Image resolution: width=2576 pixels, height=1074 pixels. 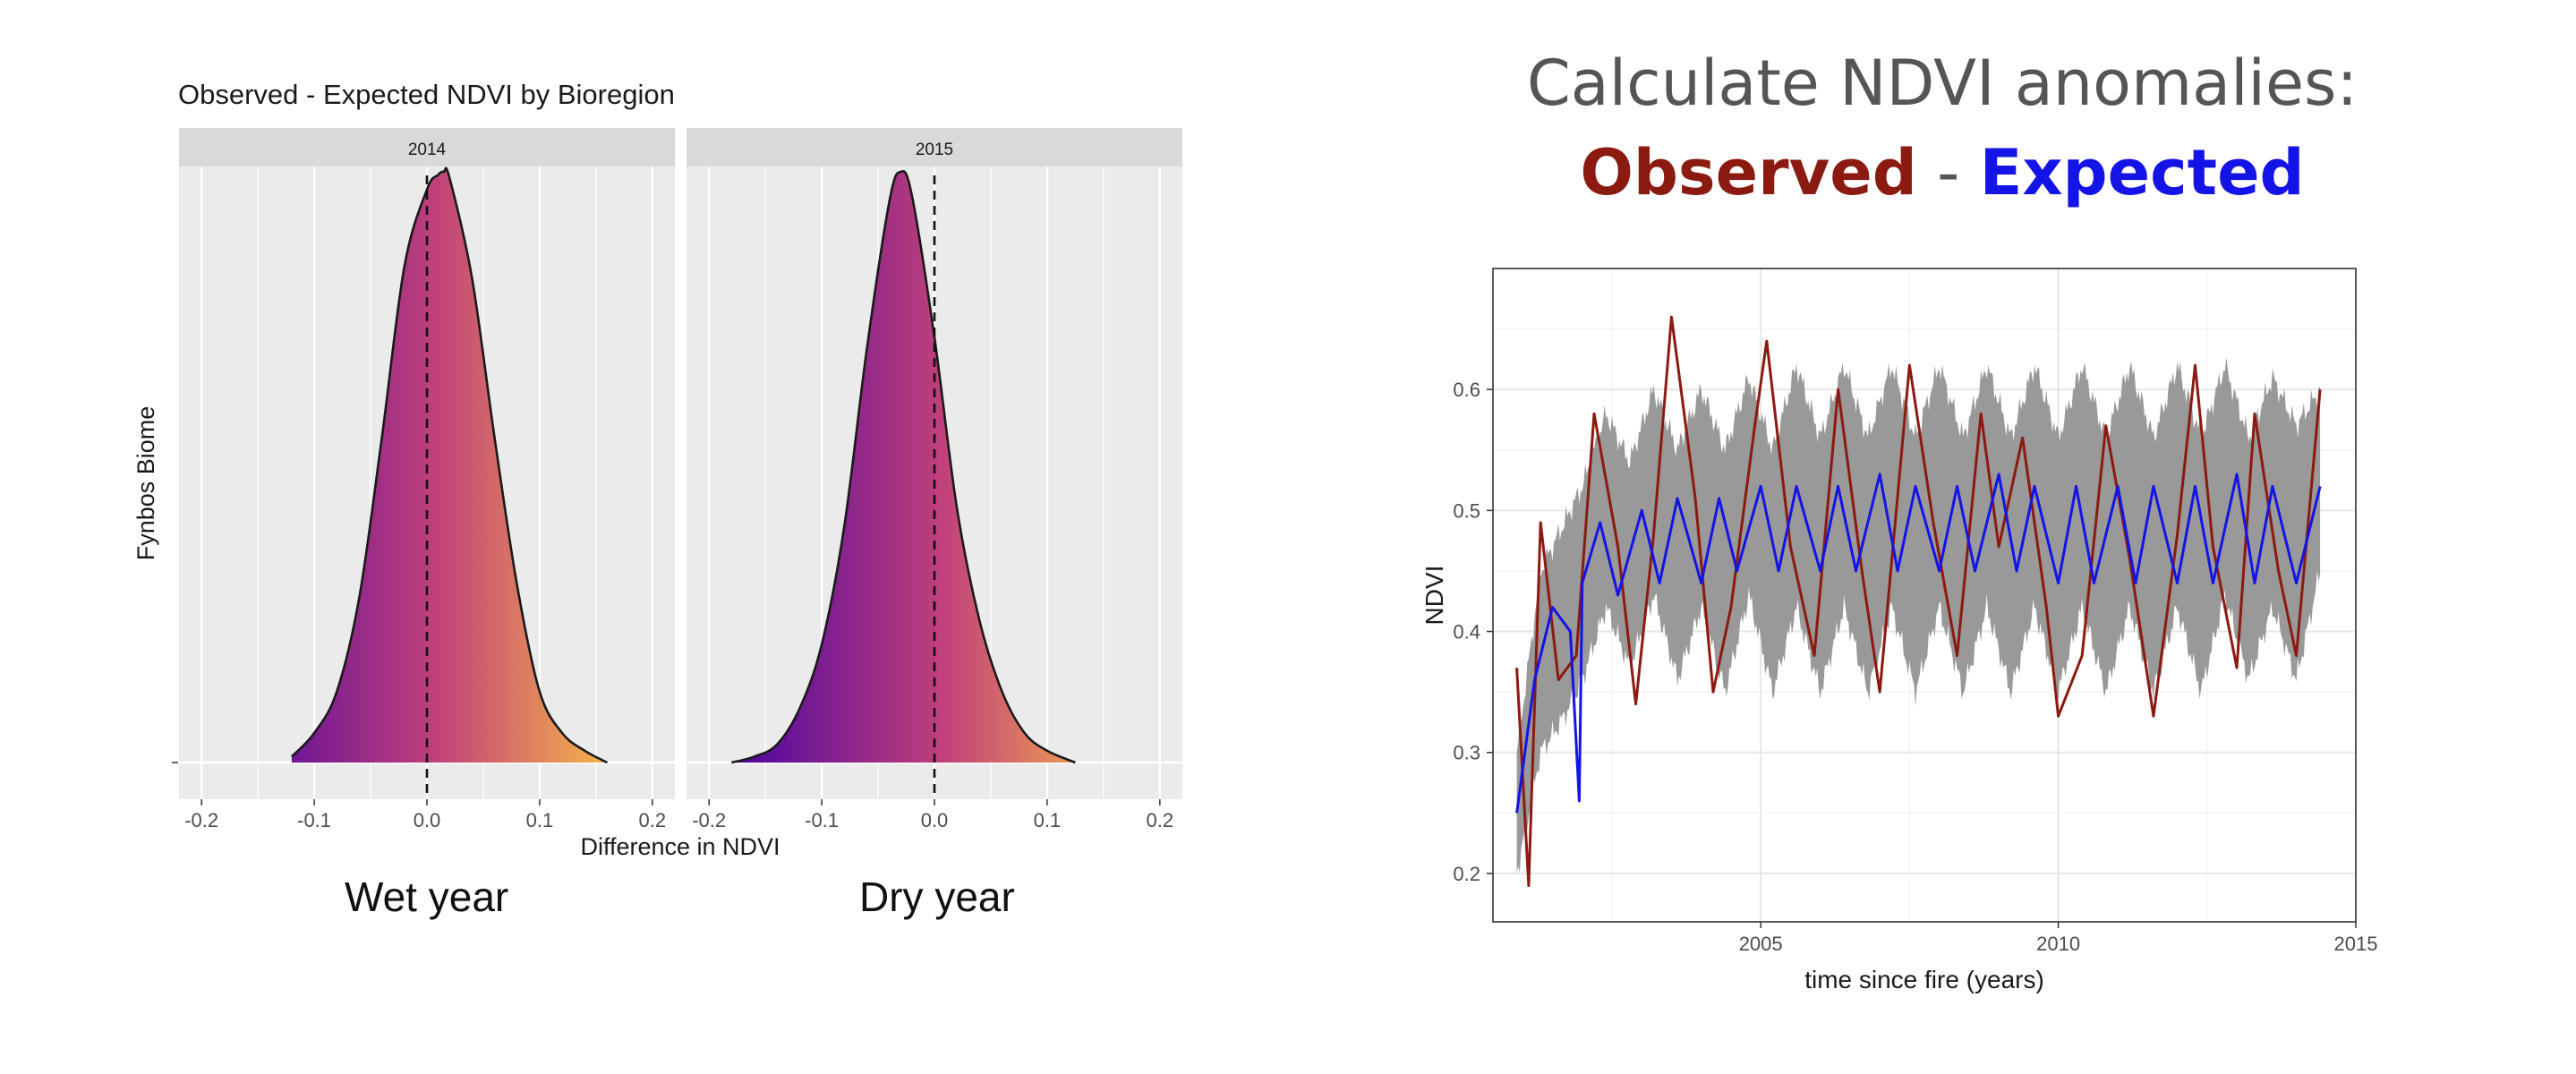 What do you see at coordinates (1466, 390) in the screenshot?
I see `y-tick-label: 0.6` at bounding box center [1466, 390].